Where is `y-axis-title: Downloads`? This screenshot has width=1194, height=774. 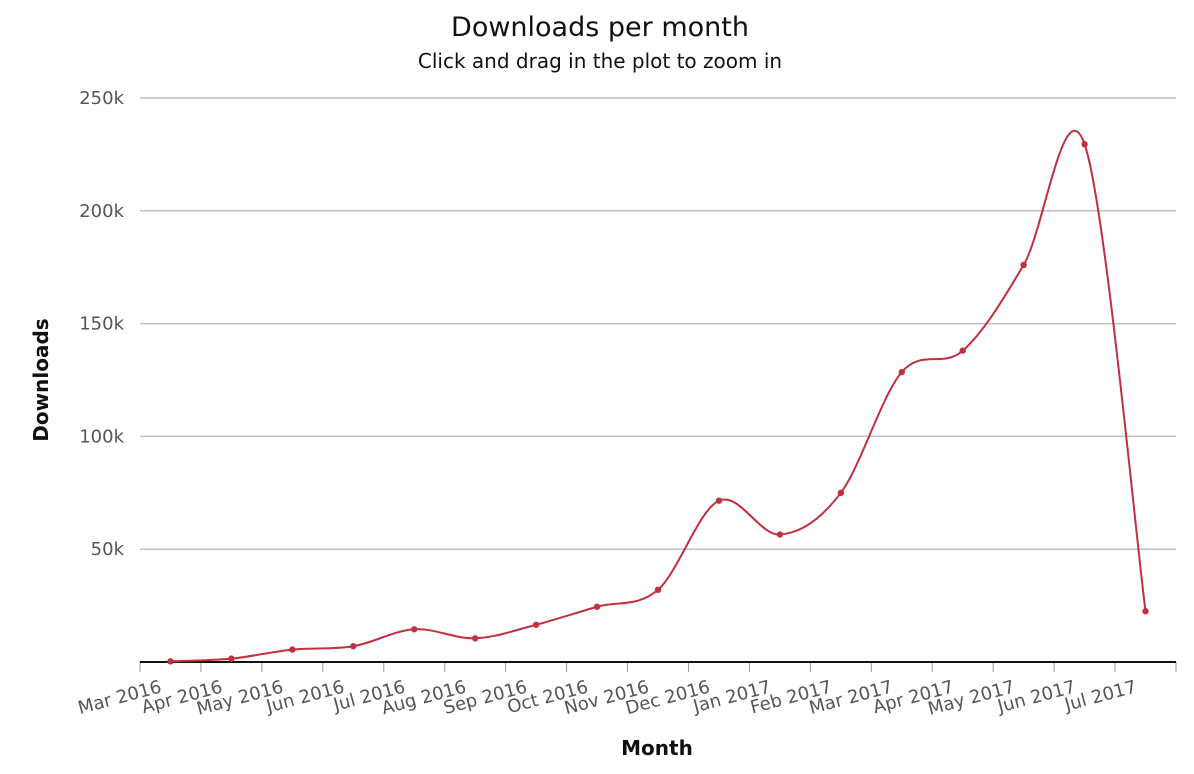
y-axis-title: Downloads is located at coordinates (41, 379).